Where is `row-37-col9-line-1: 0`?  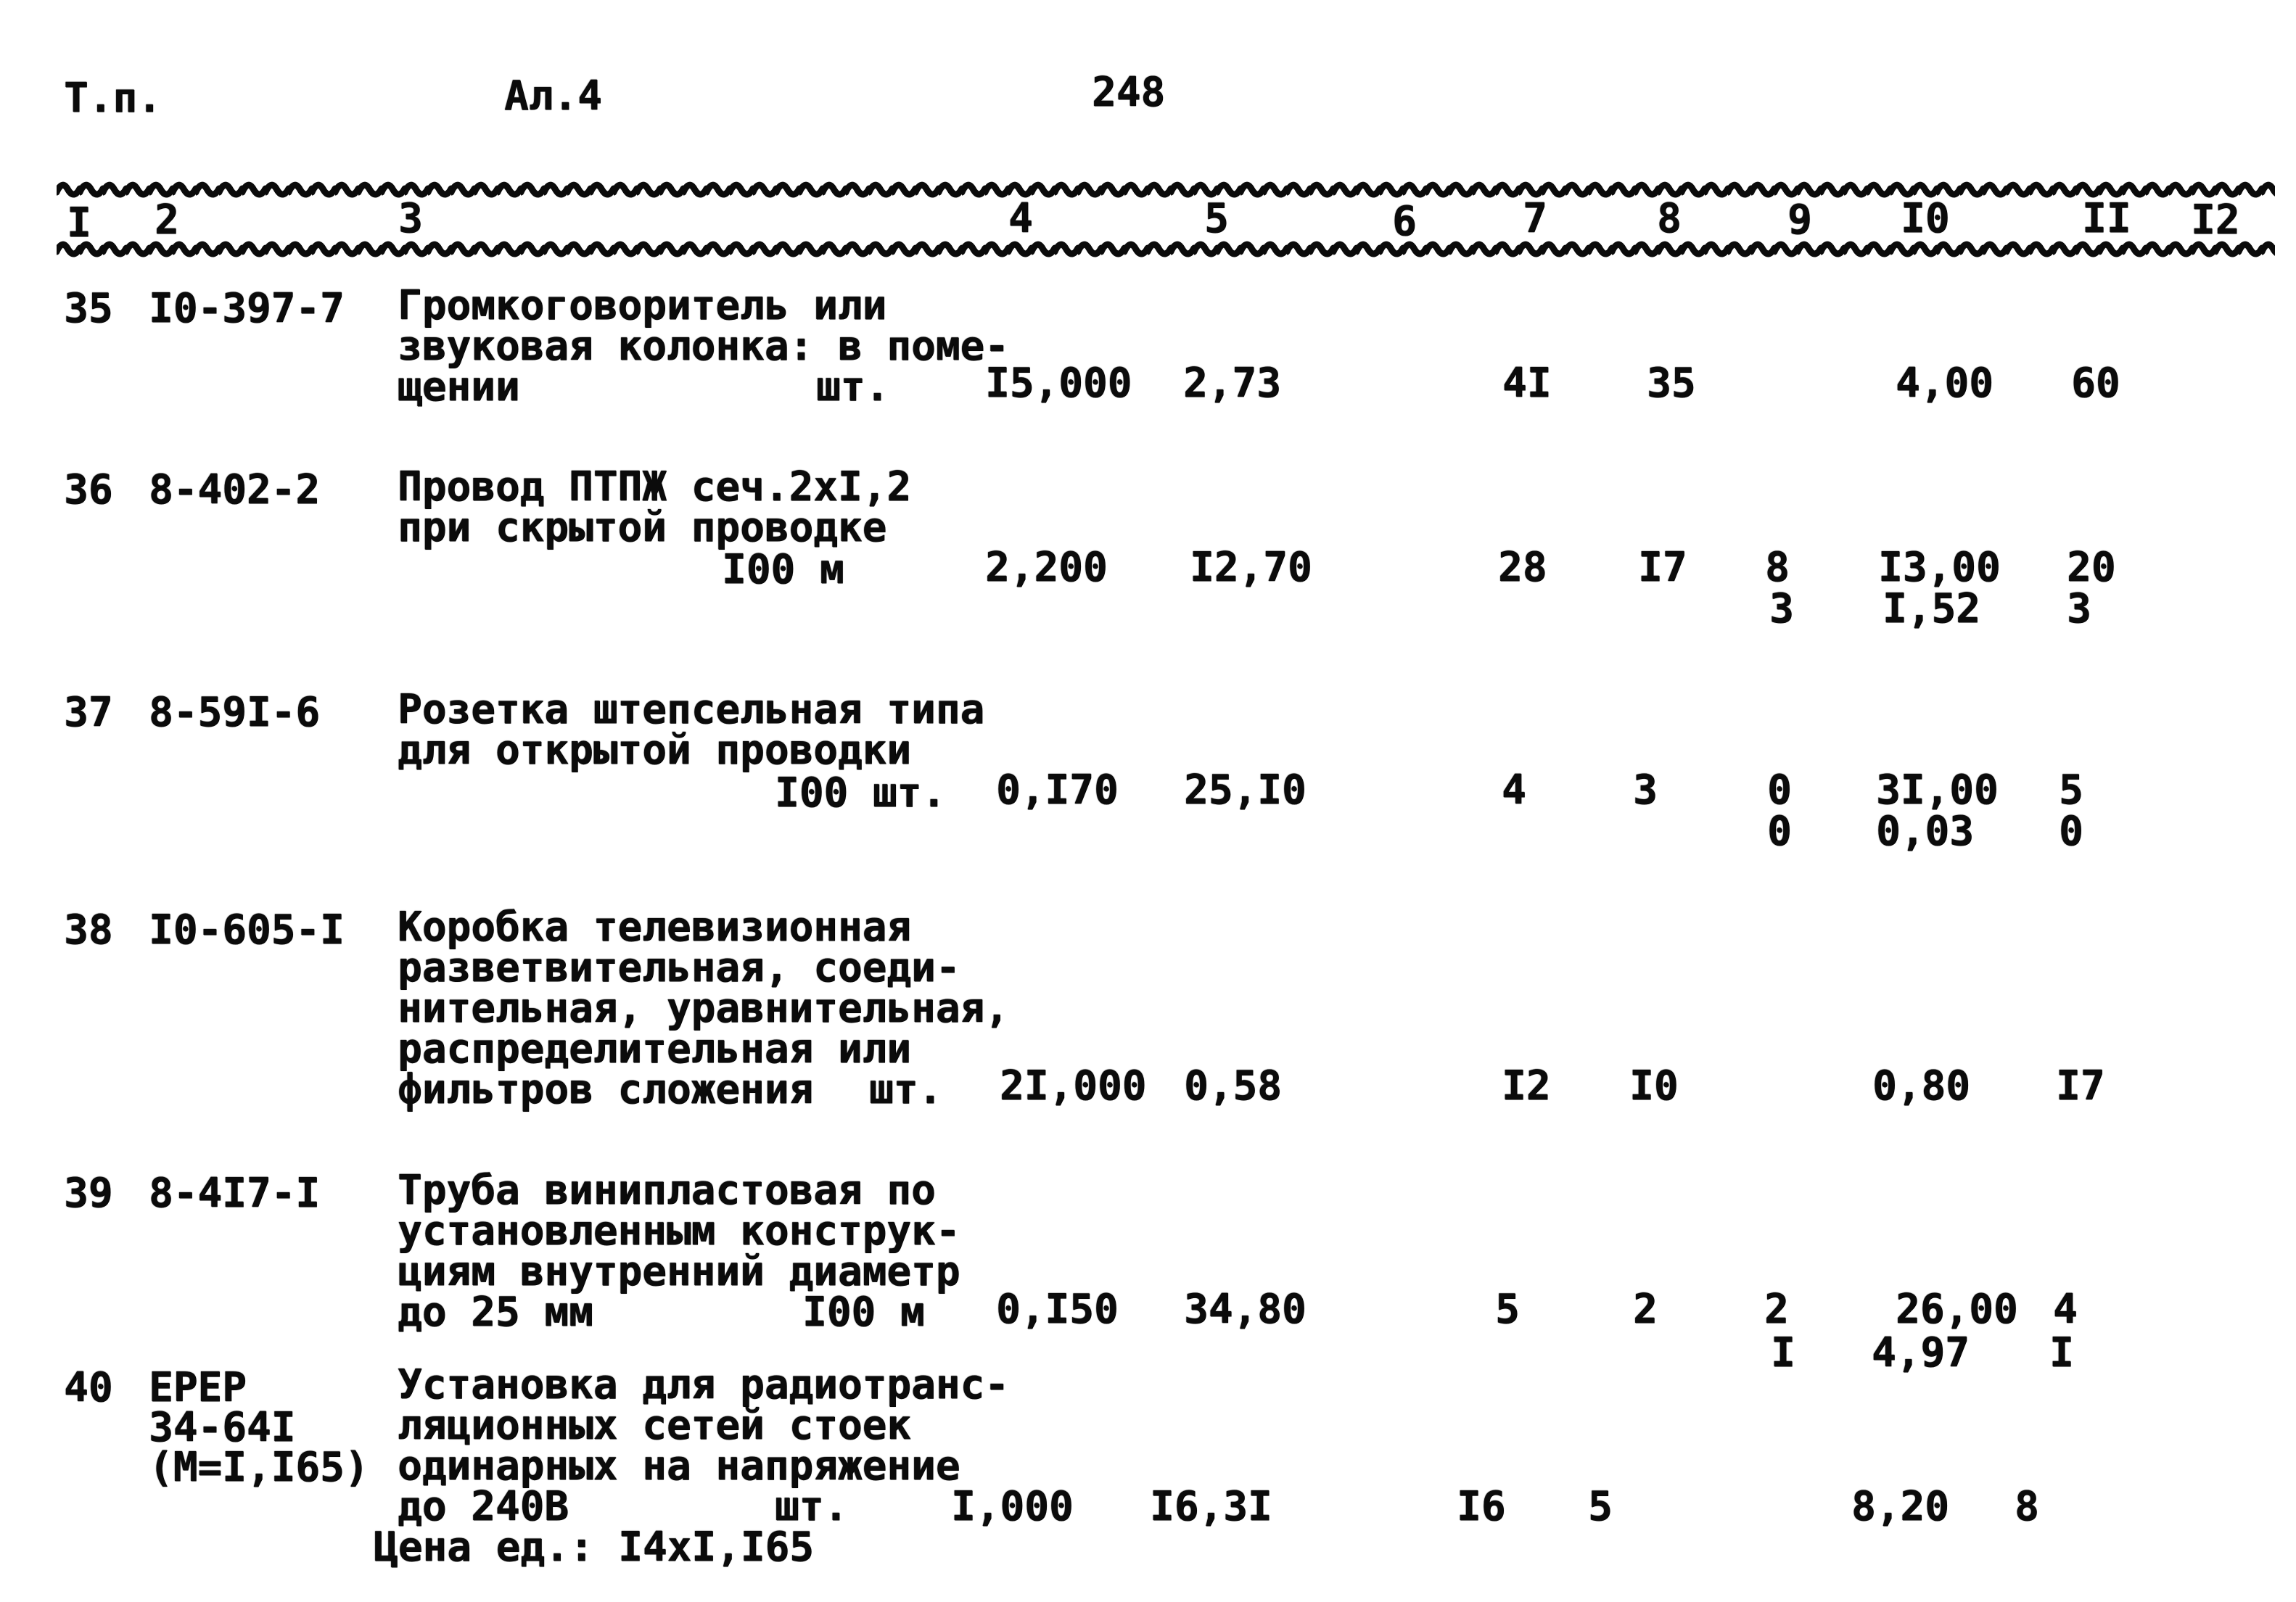
row-37-col9-line-1: 0 is located at coordinates (1779, 790).